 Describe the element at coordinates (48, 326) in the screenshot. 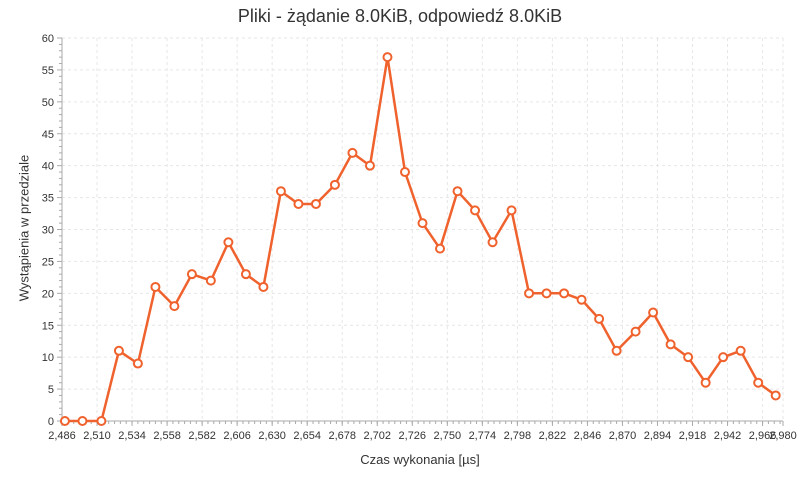

I see `y-tick-label: 15` at that location.